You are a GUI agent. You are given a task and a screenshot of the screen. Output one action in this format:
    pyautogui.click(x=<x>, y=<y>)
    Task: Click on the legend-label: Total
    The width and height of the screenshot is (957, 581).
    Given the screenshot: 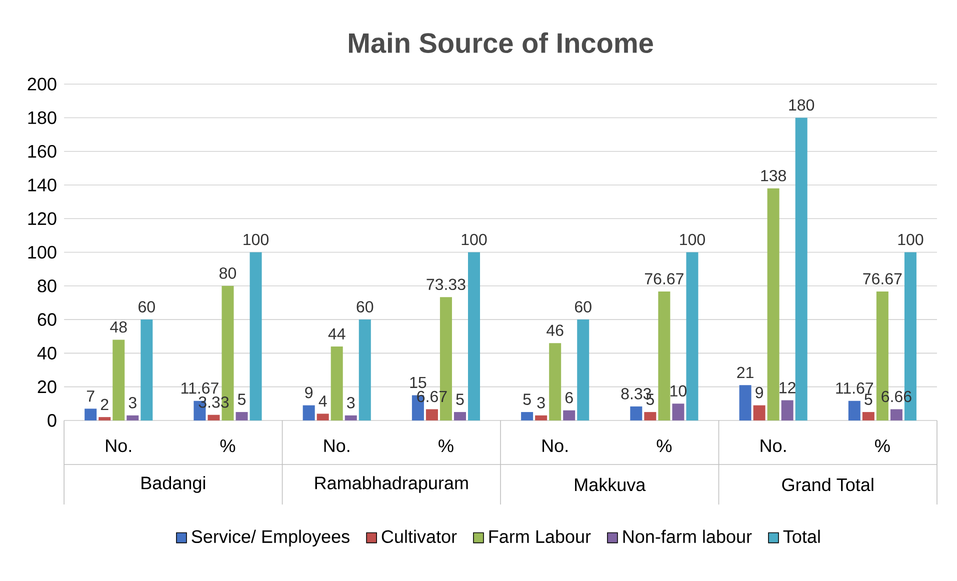 What is the action you would take?
    pyautogui.click(x=801, y=537)
    